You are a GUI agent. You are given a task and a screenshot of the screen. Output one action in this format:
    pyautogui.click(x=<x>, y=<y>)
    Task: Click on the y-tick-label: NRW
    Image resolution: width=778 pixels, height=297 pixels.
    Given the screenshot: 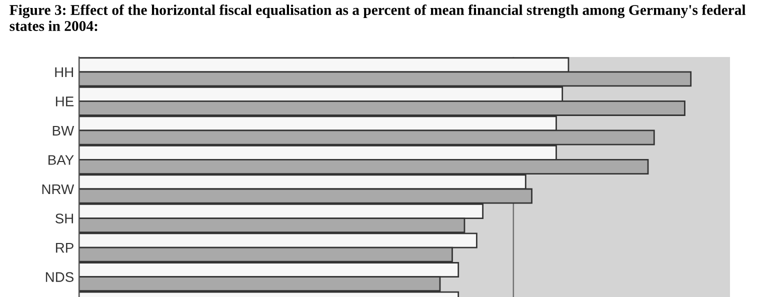 What is the action you would take?
    pyautogui.click(x=58, y=189)
    